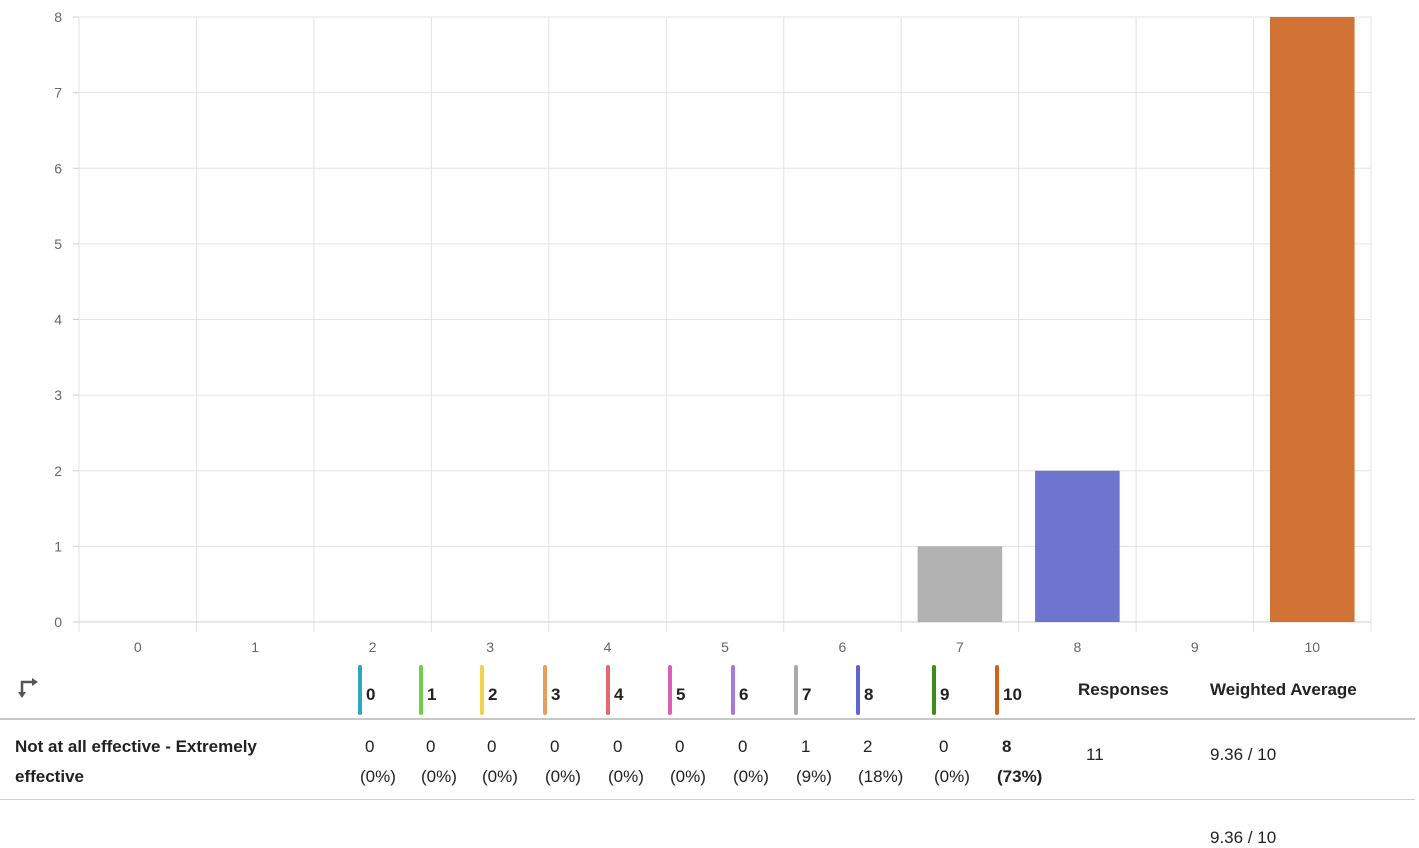  I want to click on answer-choice-label: 4, so click(619, 694).